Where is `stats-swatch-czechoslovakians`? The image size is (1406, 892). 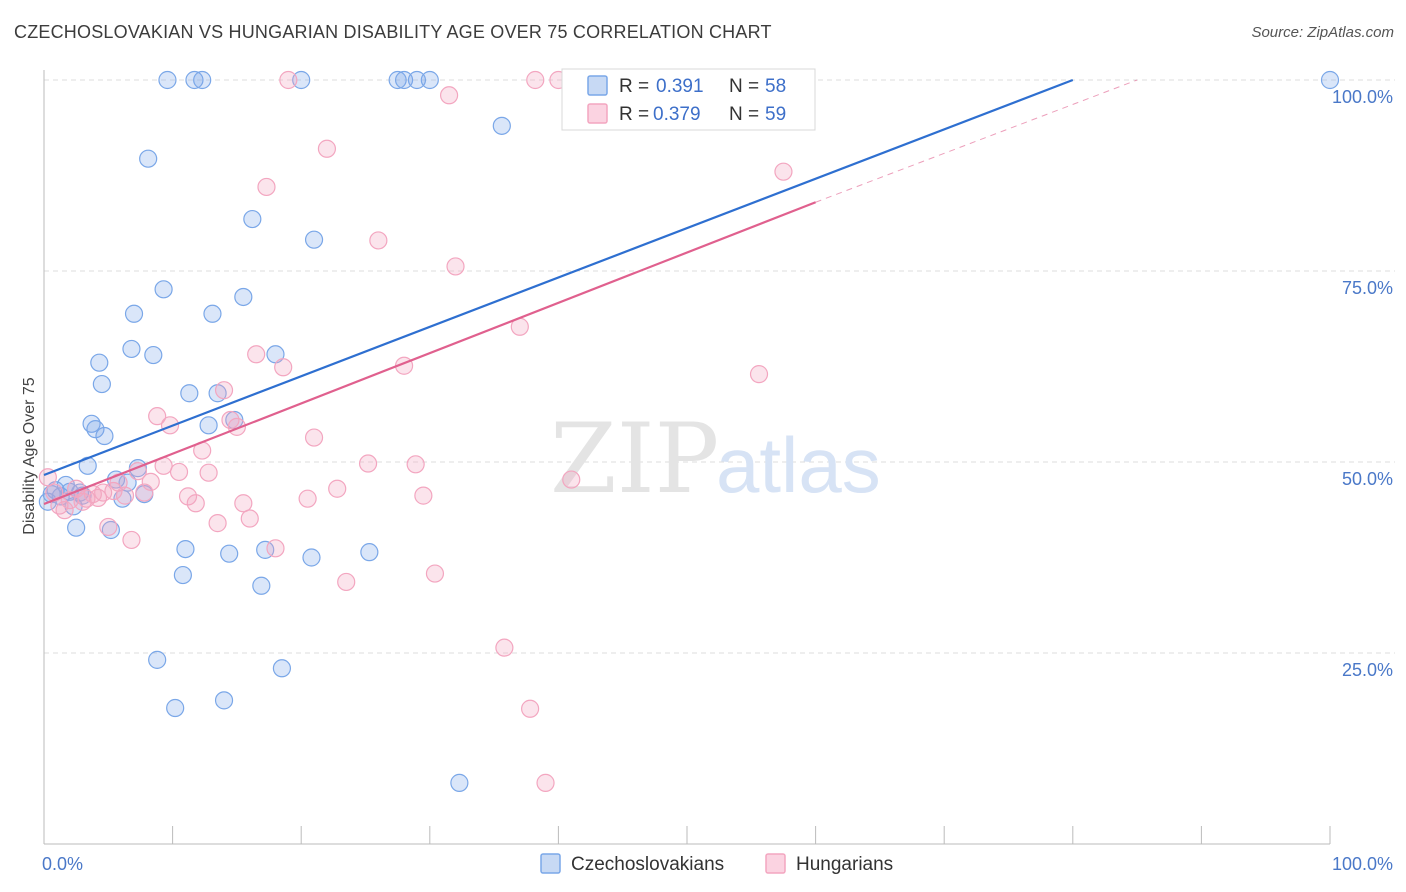
stats-swatch-czechoslovakians is located at coordinates (597, 85).